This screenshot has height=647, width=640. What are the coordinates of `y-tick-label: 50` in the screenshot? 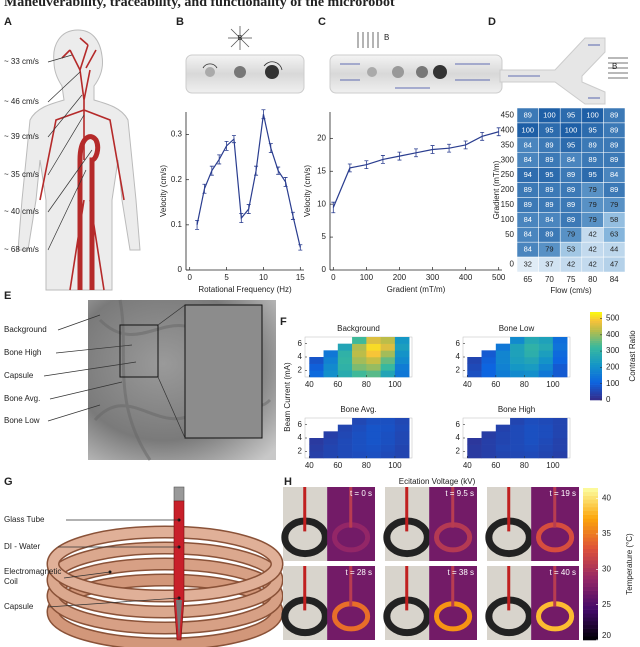 It's located at (509, 234).